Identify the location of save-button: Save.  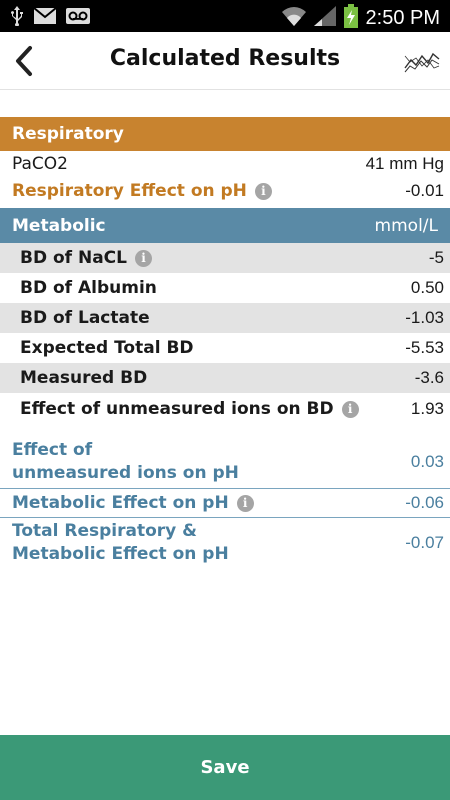
(225, 767).